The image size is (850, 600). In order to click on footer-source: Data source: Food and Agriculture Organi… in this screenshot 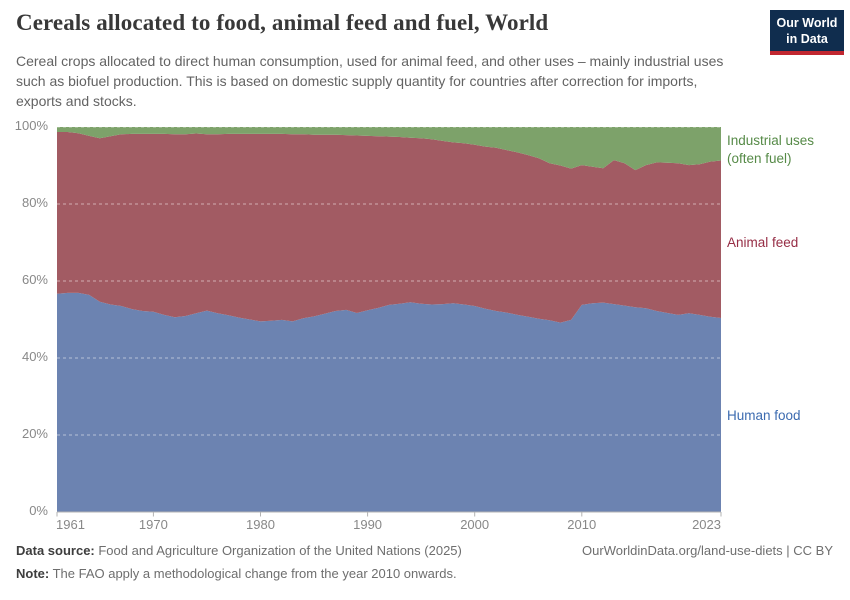, I will do `click(239, 550)`.